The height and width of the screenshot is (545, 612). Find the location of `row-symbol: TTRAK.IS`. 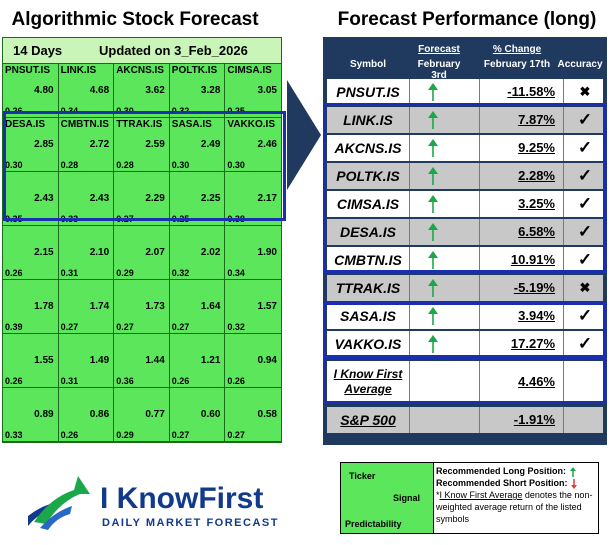

row-symbol: TTRAK.IS is located at coordinates (368, 288).